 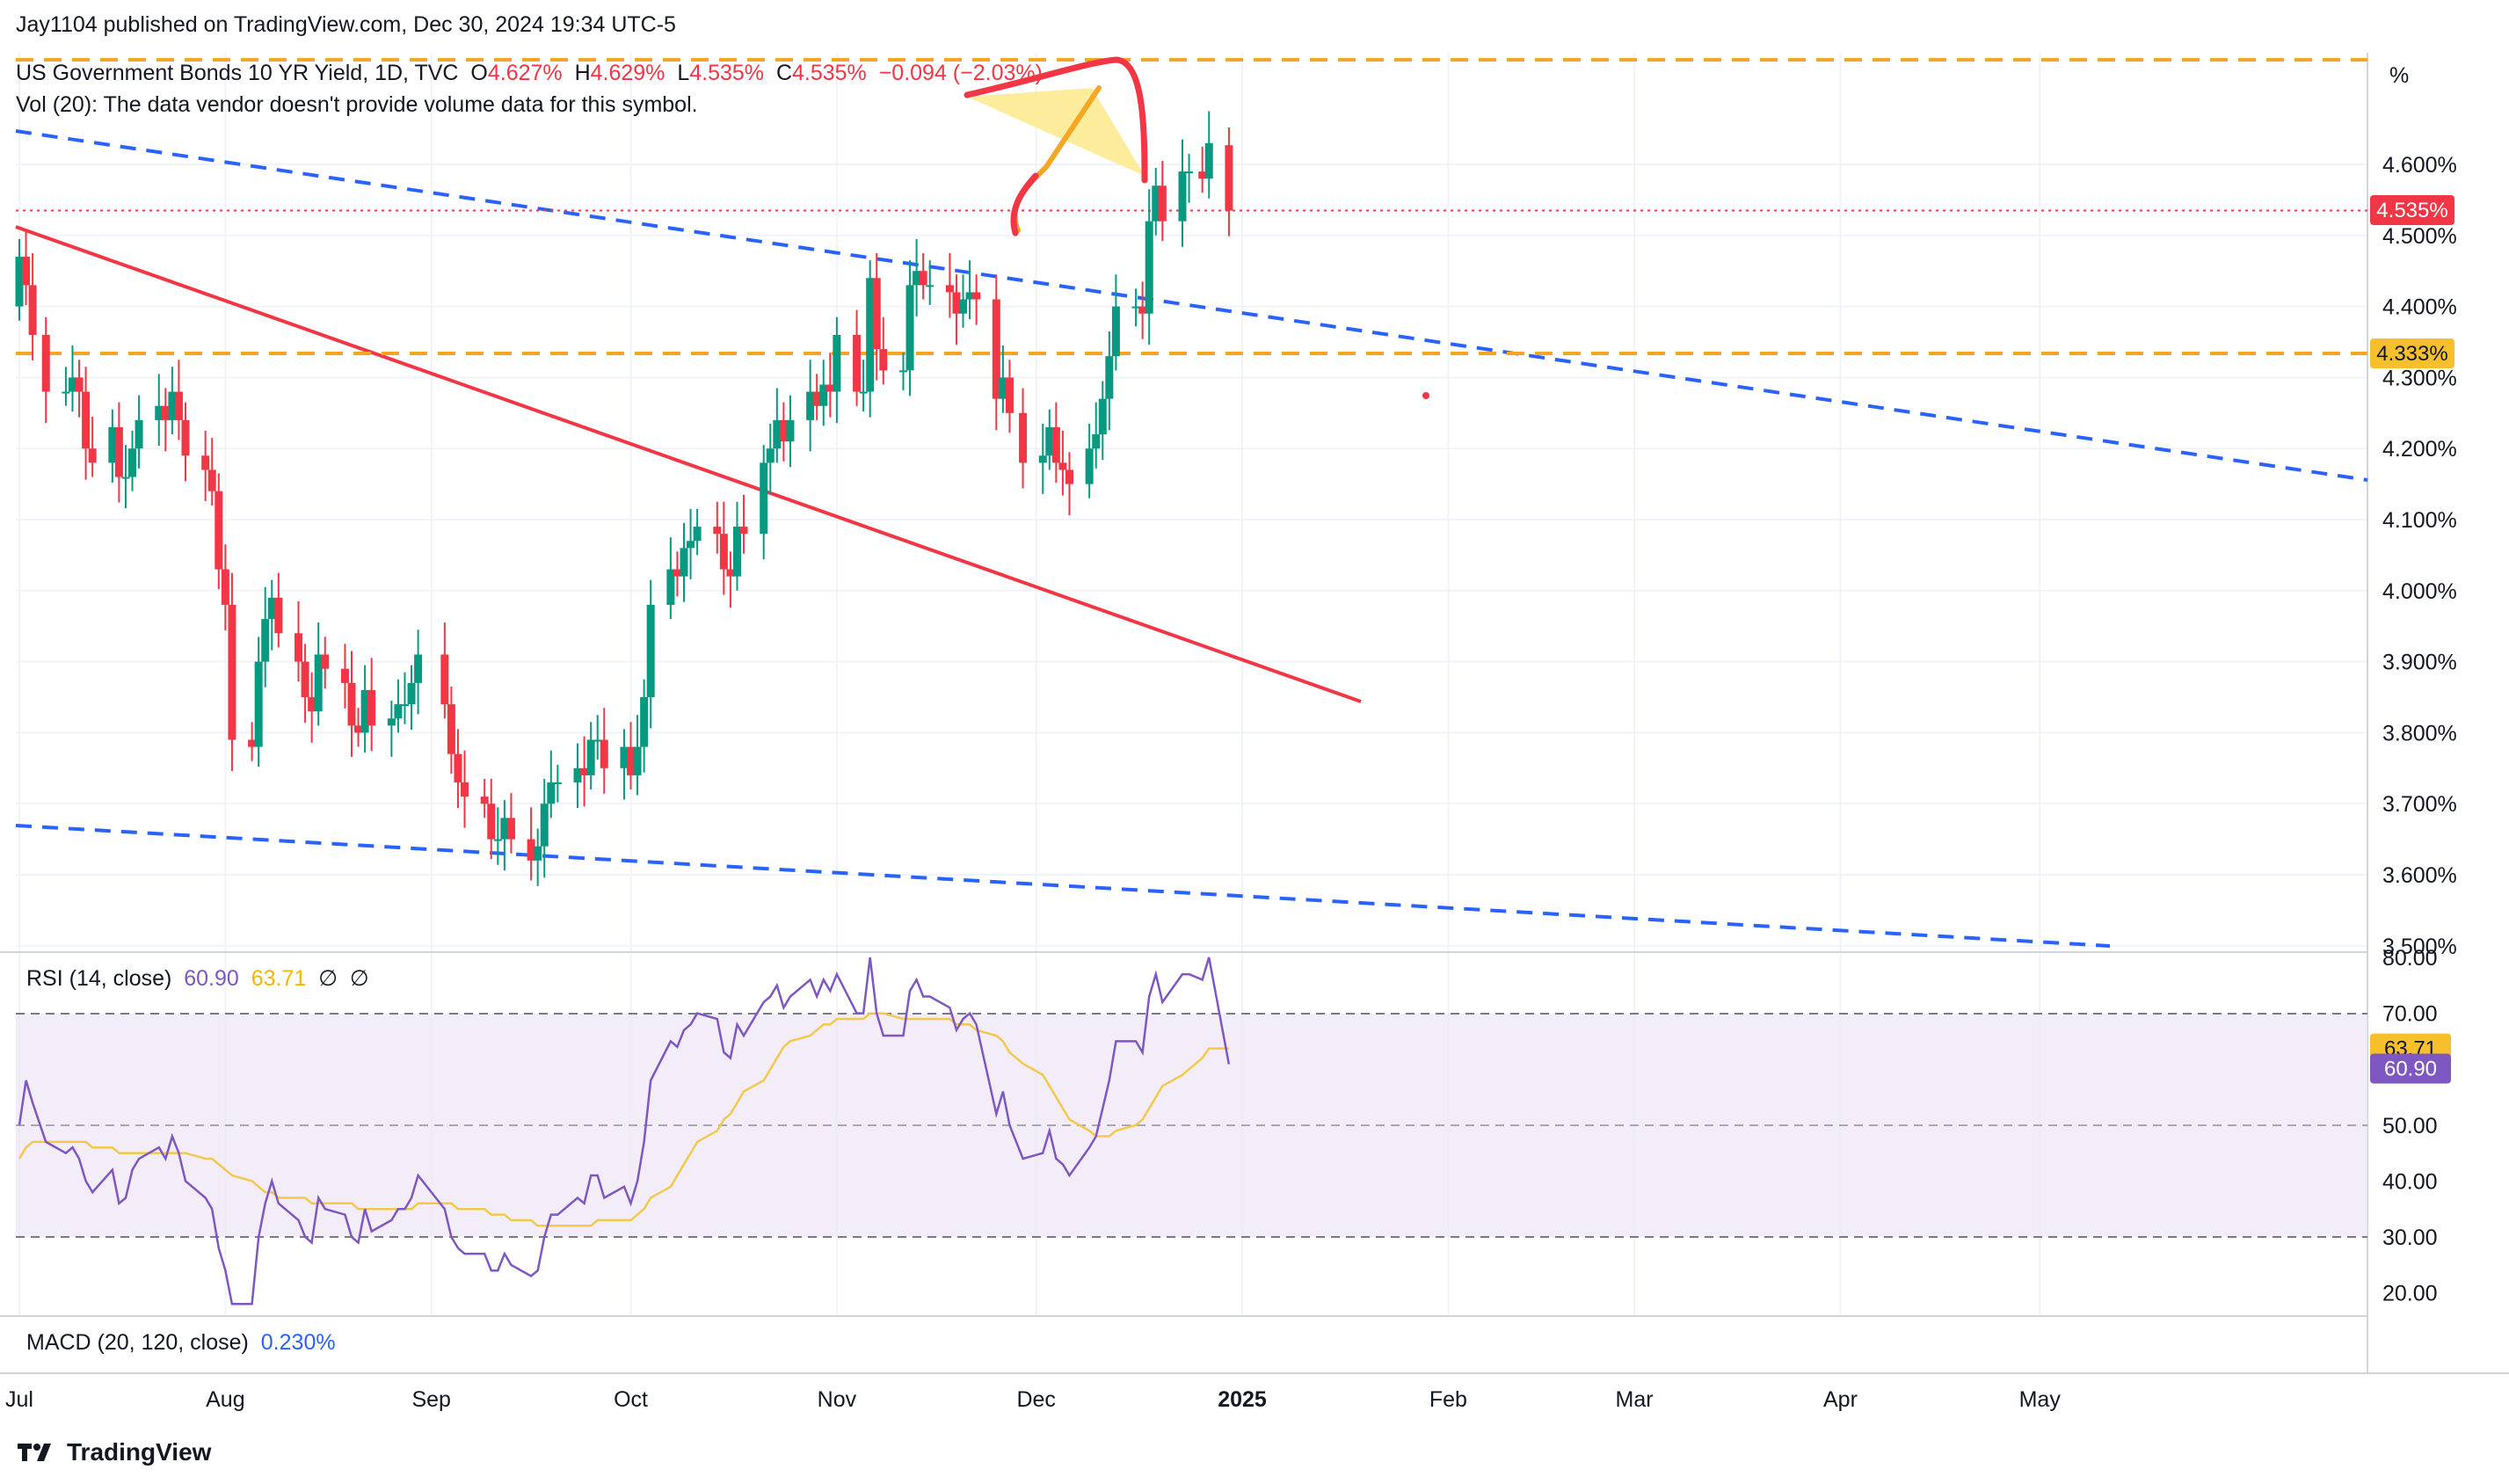 I want to click on macd-legend: MACD (20, 120, close) 0.230%, so click(x=181, y=1343).